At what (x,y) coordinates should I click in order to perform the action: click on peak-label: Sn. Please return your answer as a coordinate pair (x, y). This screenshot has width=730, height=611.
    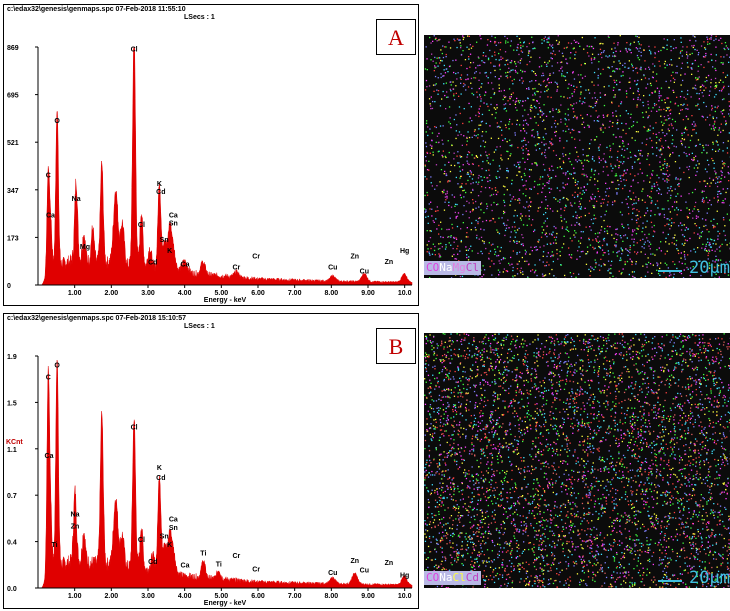
    Looking at the image, I should click on (164, 240).